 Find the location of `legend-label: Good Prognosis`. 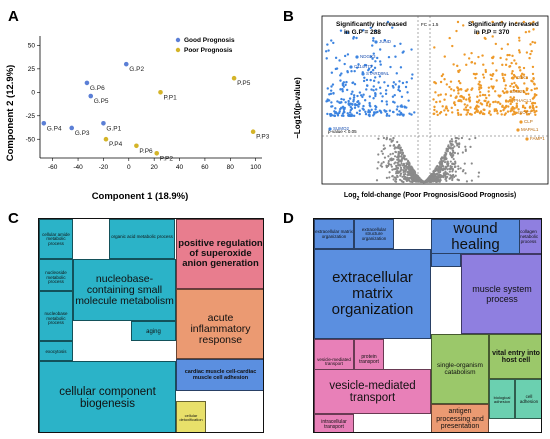

legend-label: Good Prognosis is located at coordinates (209, 40).